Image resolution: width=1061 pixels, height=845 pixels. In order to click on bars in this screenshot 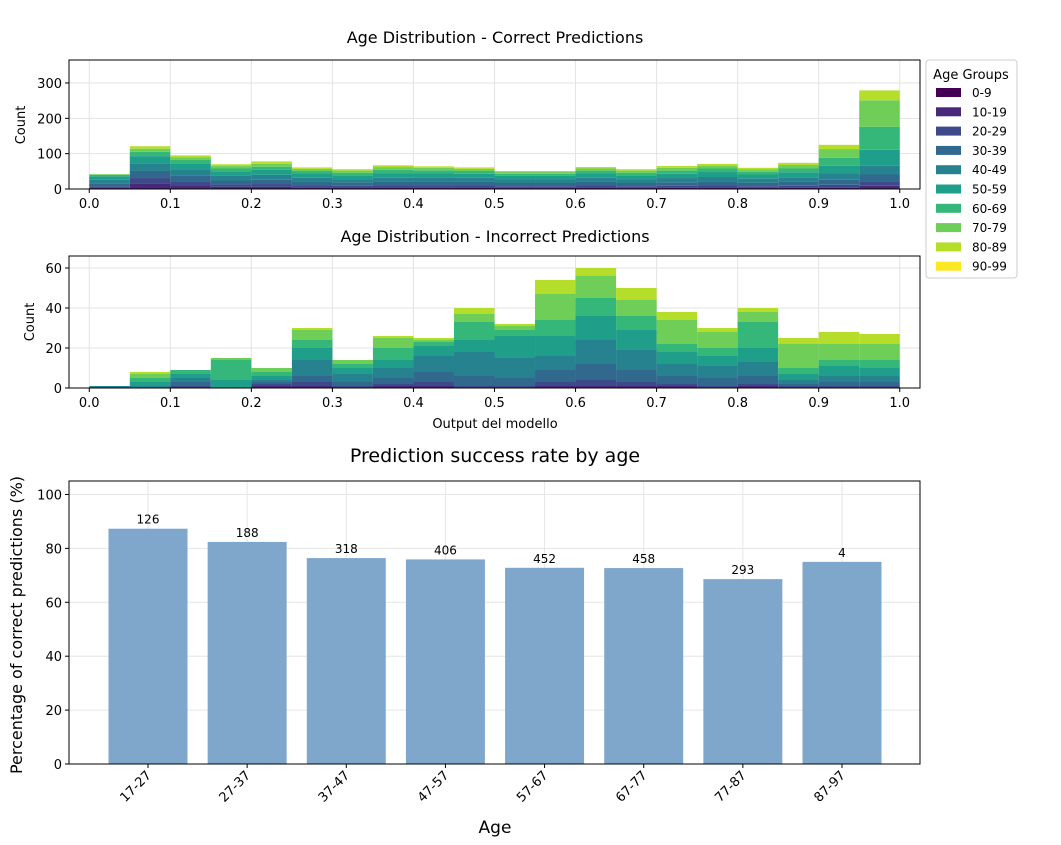, I will do `click(494, 328)`.